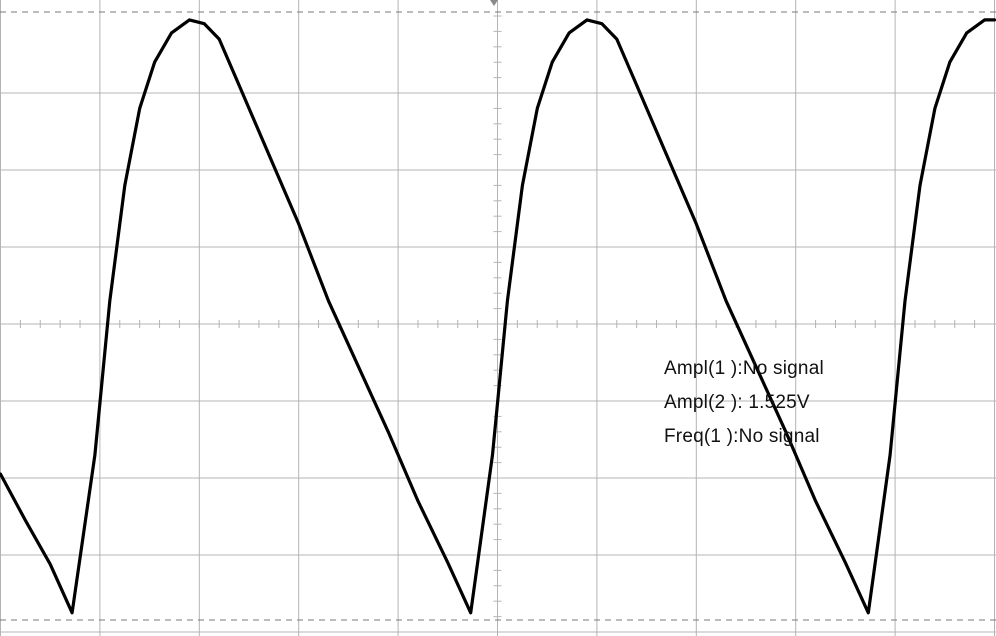 Image resolution: width=996 pixels, height=636 pixels. Describe the element at coordinates (494, 3) in the screenshot. I see `trigger-marker-icon` at that location.